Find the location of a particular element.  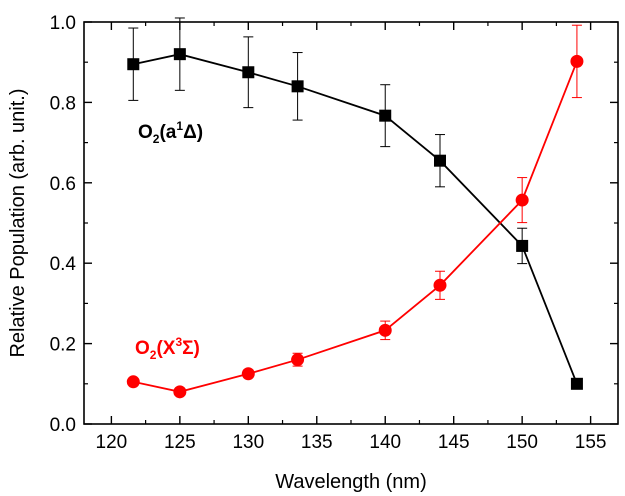

x-tick-label: 130 is located at coordinates (248, 442).